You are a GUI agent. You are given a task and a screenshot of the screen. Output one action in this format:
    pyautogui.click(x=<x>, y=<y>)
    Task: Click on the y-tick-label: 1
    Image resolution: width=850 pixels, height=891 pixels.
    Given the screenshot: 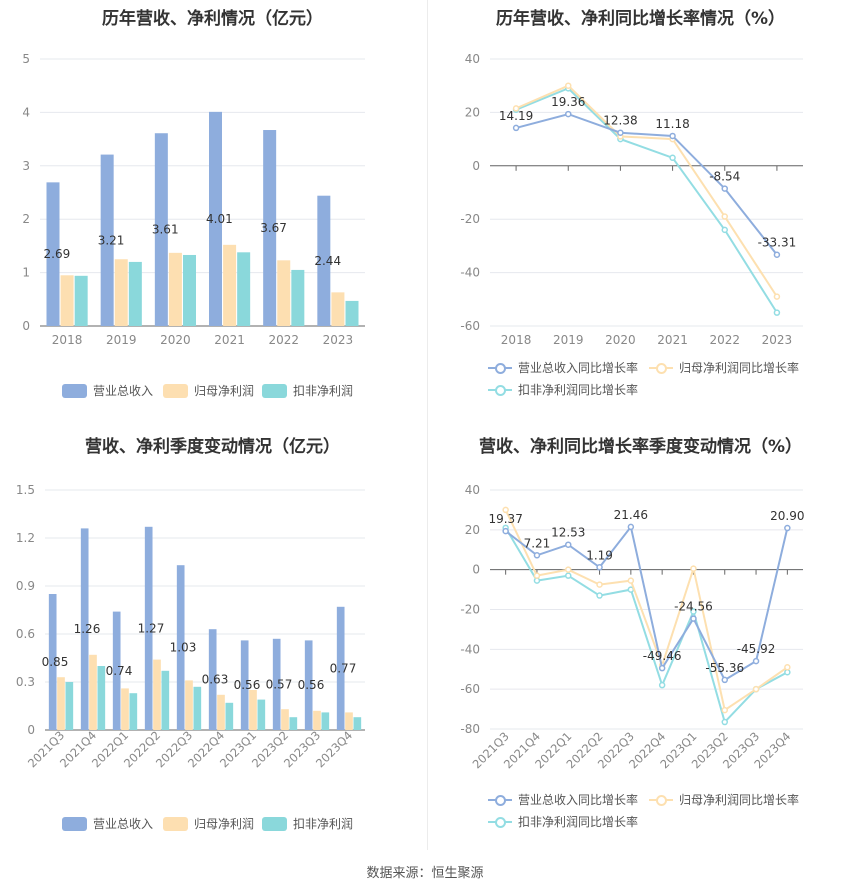 What is the action you would take?
    pyautogui.click(x=26, y=273)
    